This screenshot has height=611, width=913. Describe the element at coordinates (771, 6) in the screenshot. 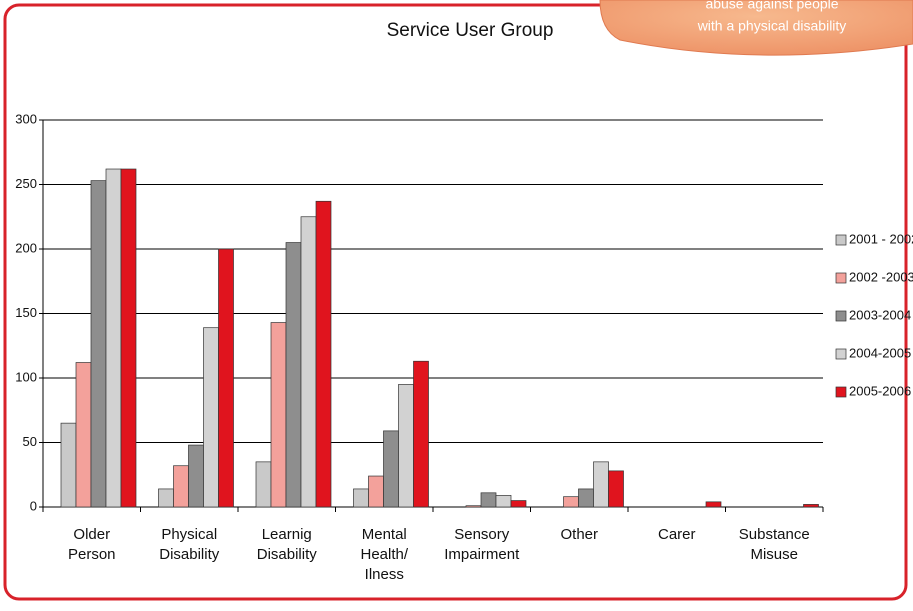

I see `callout-text: abuse against people` at that location.